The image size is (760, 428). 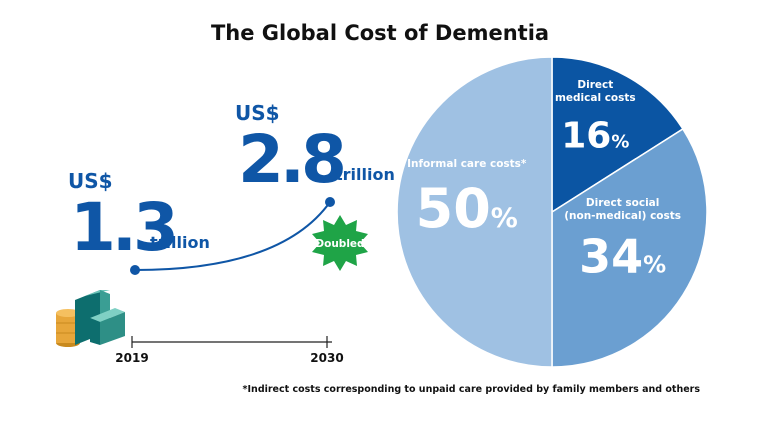 What do you see at coordinates (122, 227) in the screenshot?
I see `value-label: 1.3` at bounding box center [122, 227].